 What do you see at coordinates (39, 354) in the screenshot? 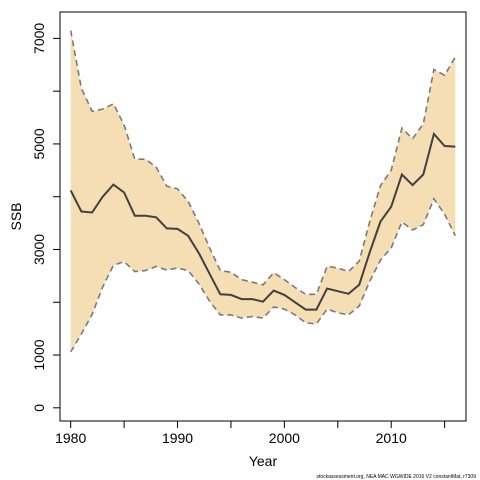
I see `y-tick-label: 1000` at bounding box center [39, 354].